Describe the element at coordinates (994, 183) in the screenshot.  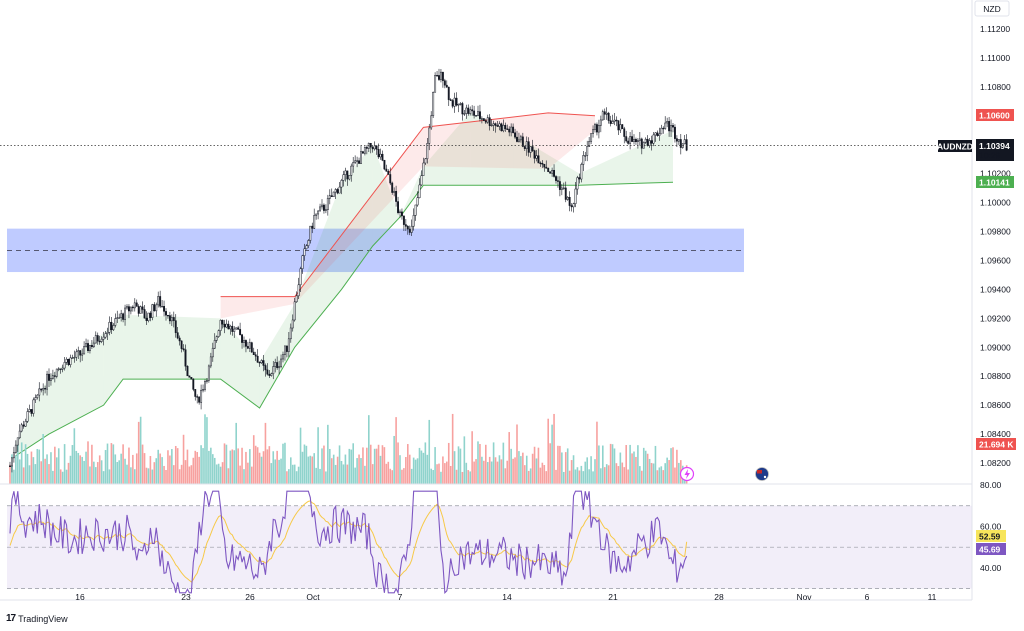
I see `support-tag-value: 1.10141` at that location.